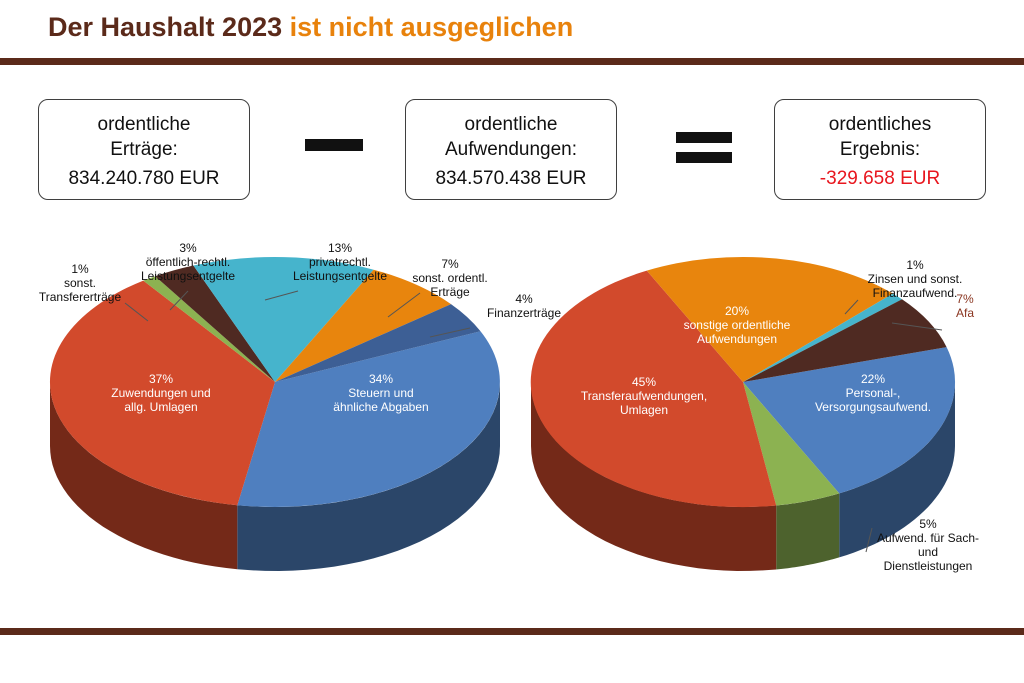  What do you see at coordinates (880, 178) in the screenshot?
I see `ergebnis-value: -329.658 EUR` at bounding box center [880, 178].